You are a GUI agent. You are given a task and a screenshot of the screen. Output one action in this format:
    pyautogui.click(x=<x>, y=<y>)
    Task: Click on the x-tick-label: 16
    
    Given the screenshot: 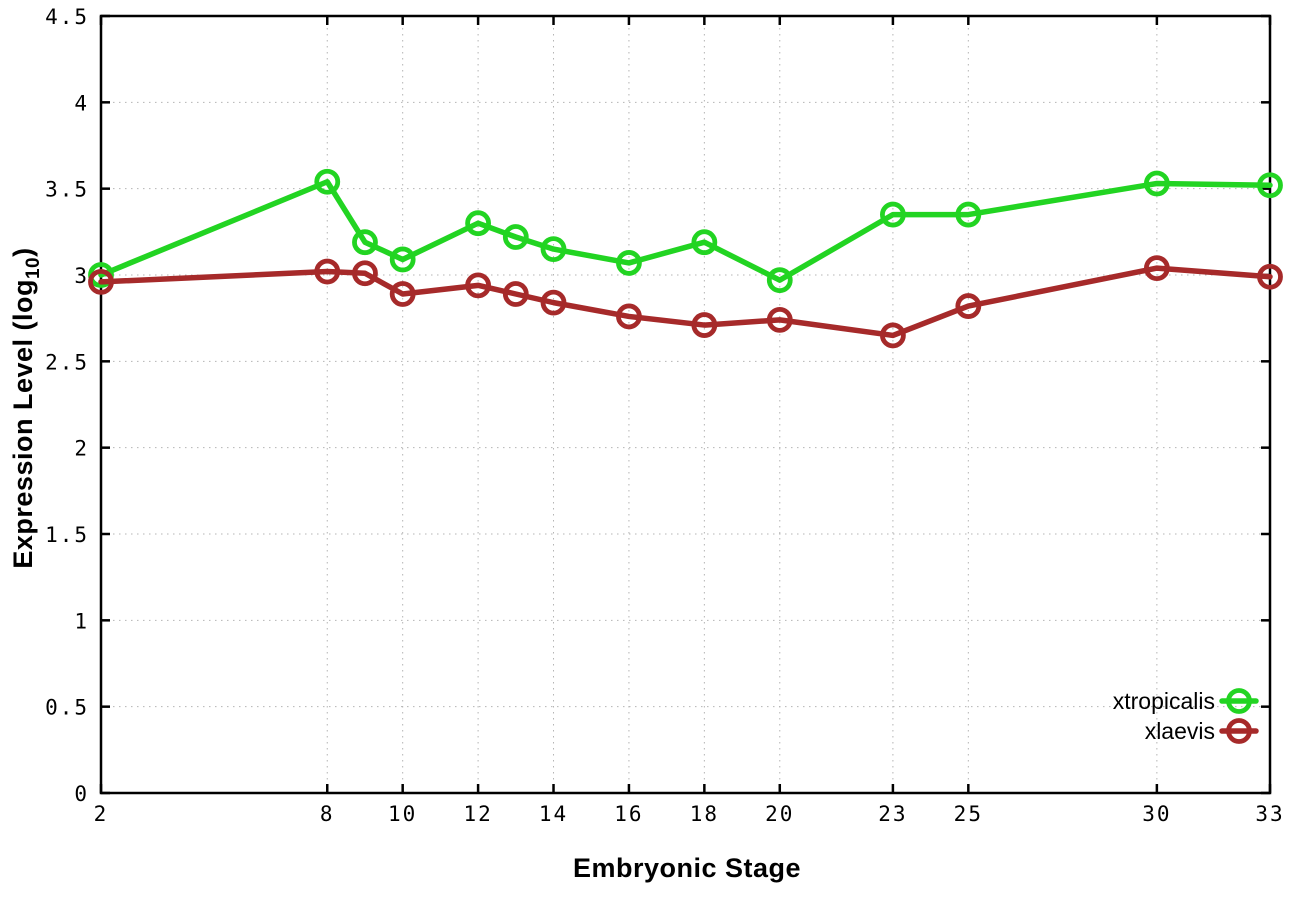 What is the action you would take?
    pyautogui.click(x=628, y=814)
    